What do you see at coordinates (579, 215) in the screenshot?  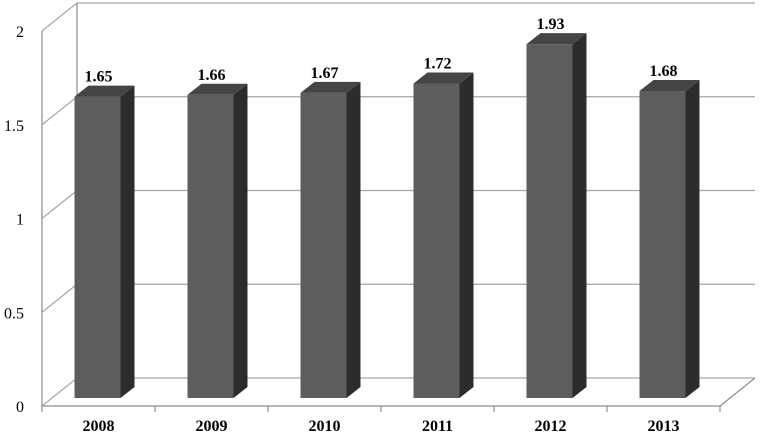 I see `bar-side-2012` at bounding box center [579, 215].